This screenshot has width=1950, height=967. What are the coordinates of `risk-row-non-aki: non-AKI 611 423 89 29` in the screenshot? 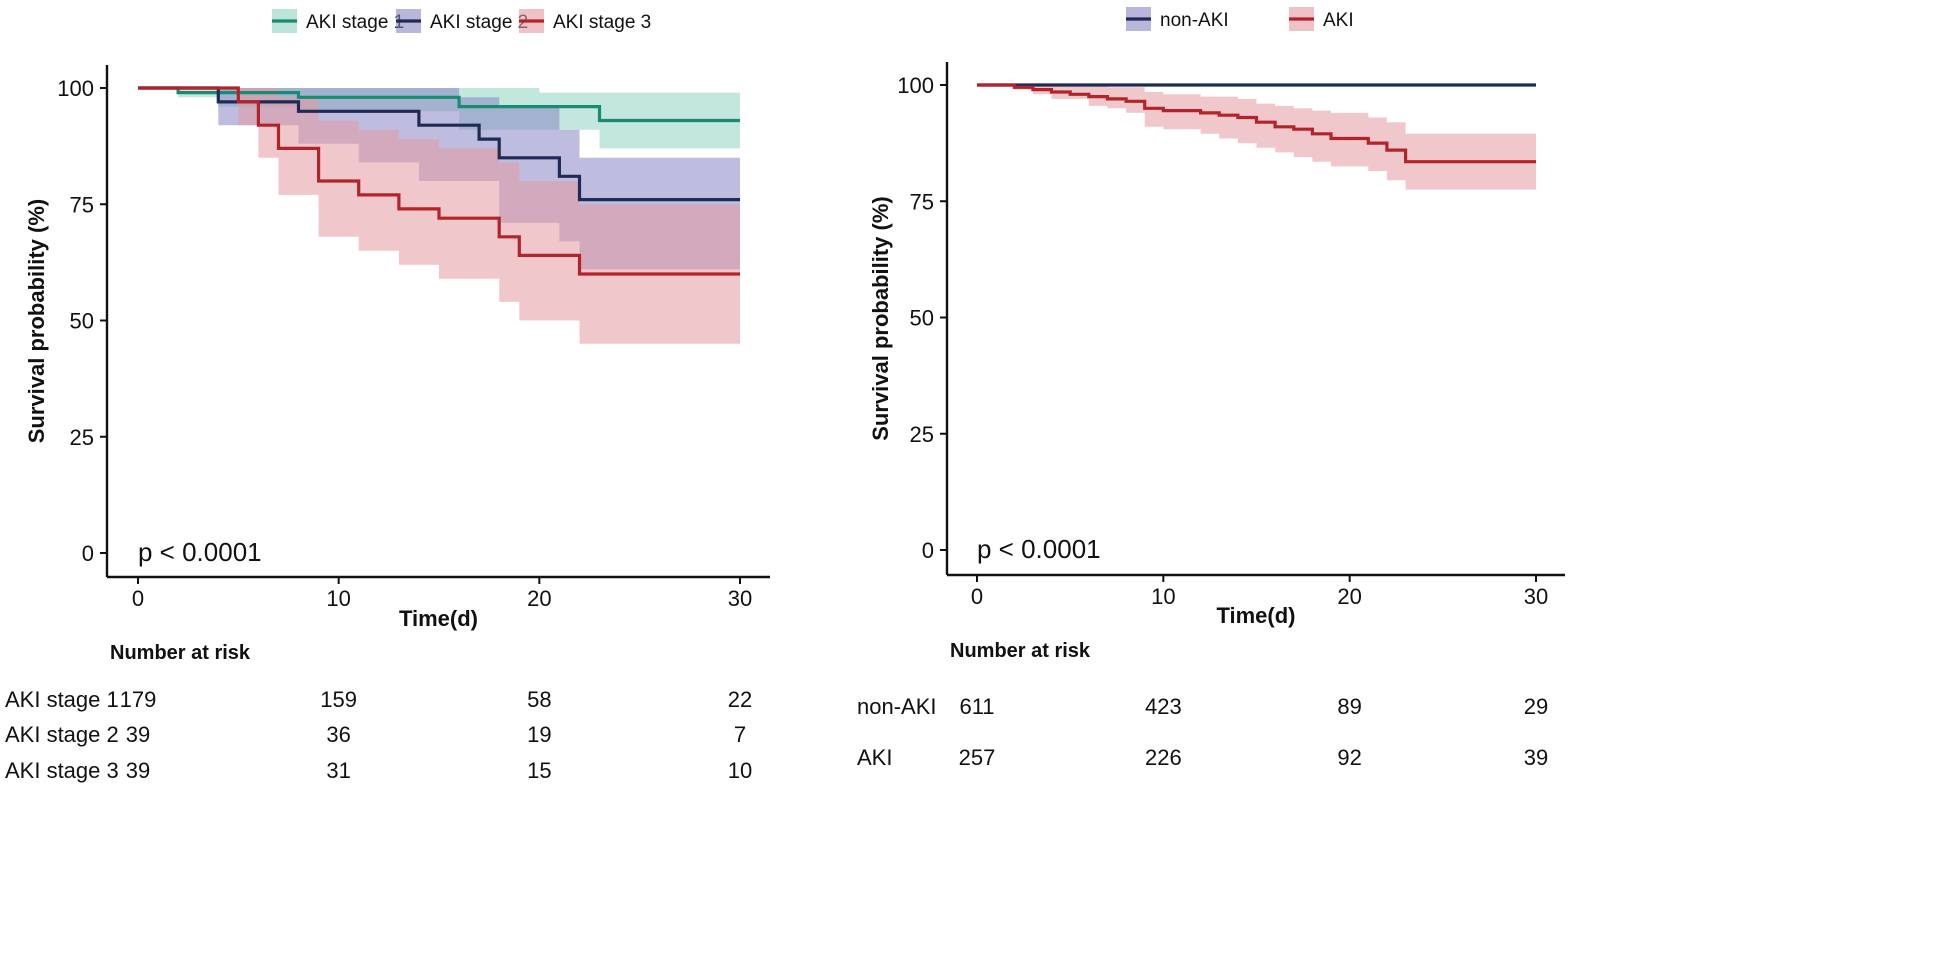 It's located at (1202, 706).